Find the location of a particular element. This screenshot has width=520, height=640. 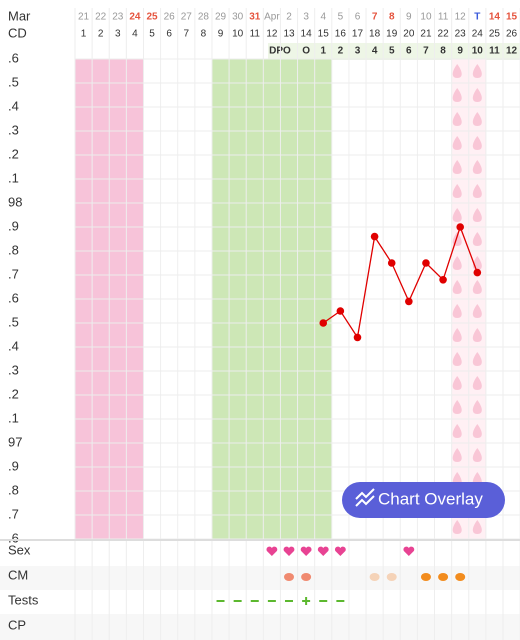

dpo-label: O is located at coordinates (306, 51).